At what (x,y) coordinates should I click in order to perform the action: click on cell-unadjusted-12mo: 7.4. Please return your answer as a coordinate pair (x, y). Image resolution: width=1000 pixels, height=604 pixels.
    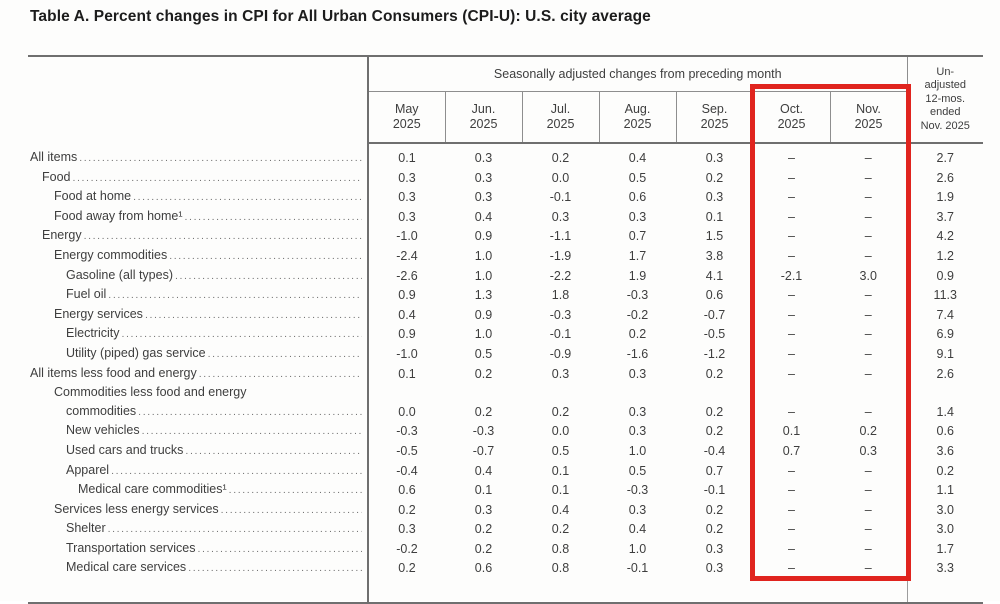
    Looking at the image, I should click on (944, 314).